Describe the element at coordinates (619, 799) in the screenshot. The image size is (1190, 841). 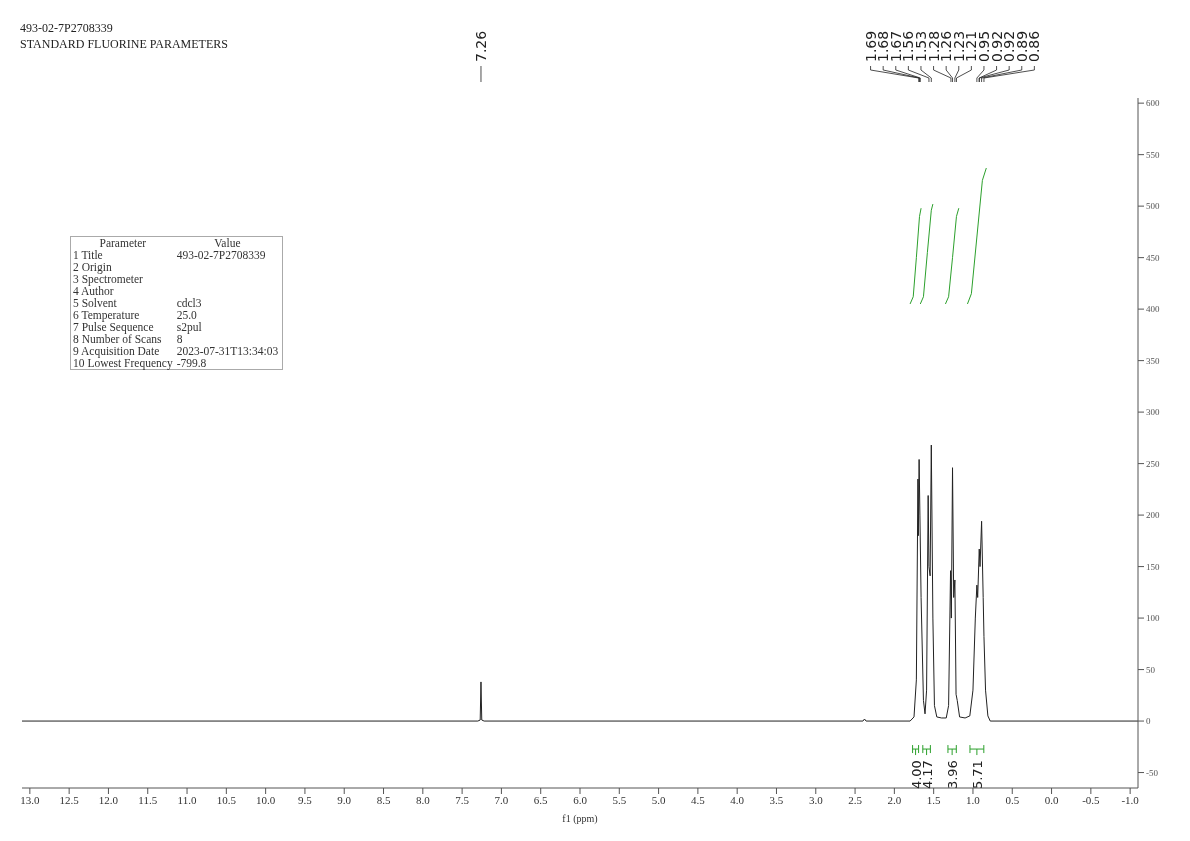
I see `x-tick-label: 5.5` at that location.